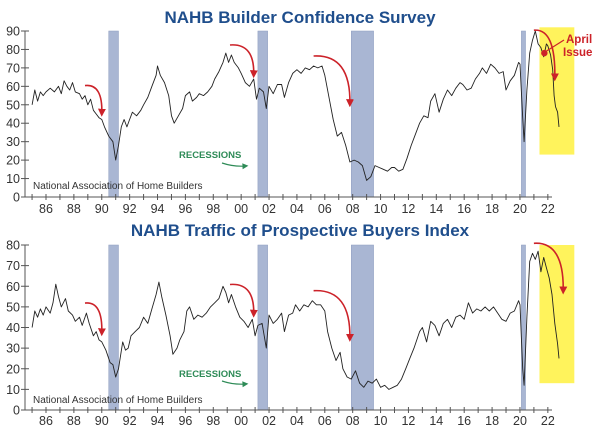  Describe the element at coordinates (300, 230) in the screenshot. I see `chart-title: NAHB Traffic of Prospective Buyers Index` at that location.